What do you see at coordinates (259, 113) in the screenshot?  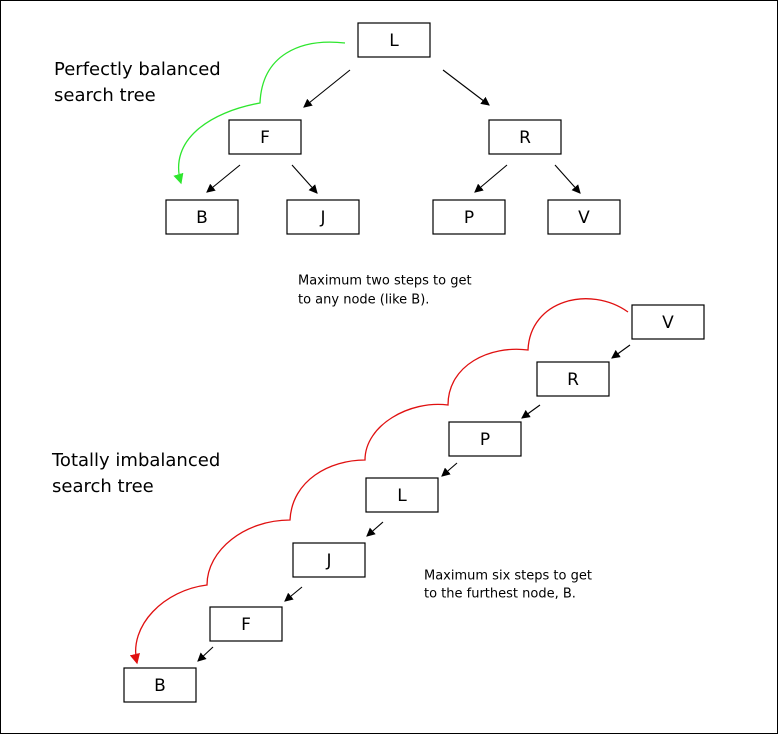 I see `path-curve` at bounding box center [259, 113].